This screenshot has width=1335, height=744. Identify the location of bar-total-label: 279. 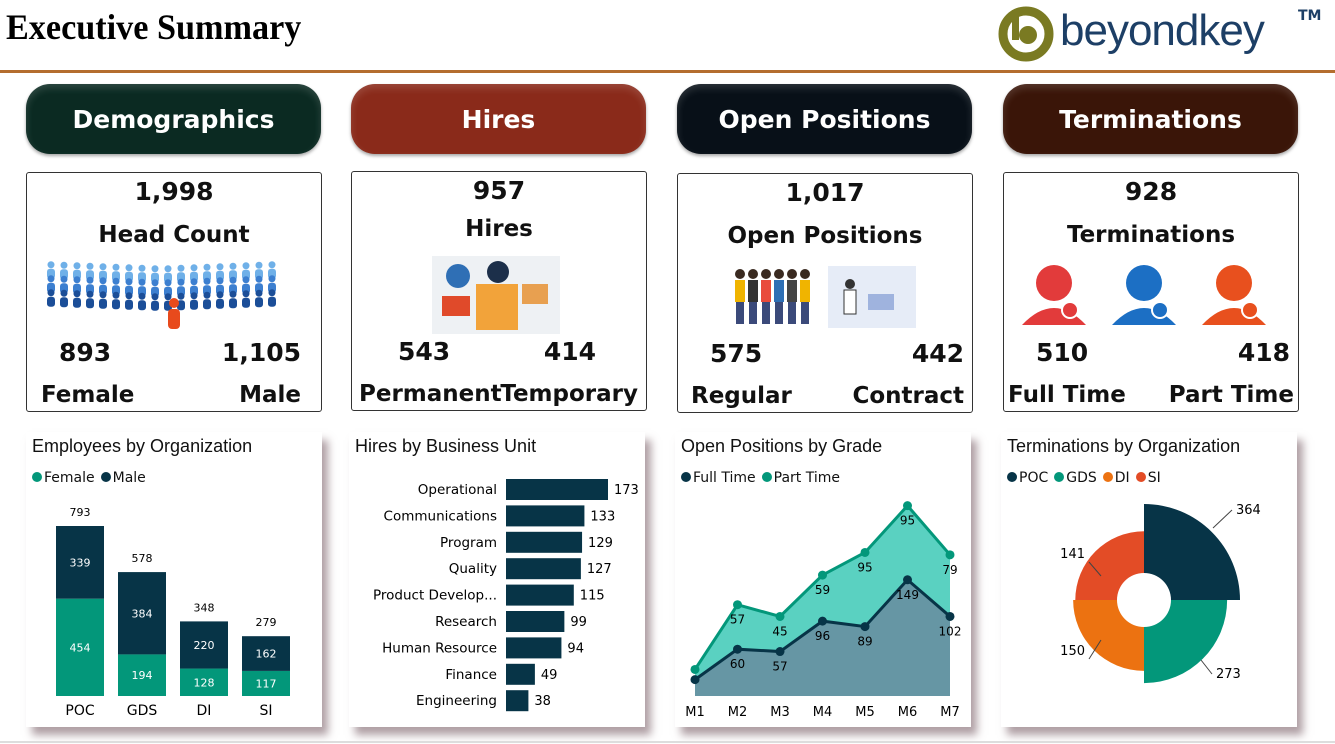
(266, 622).